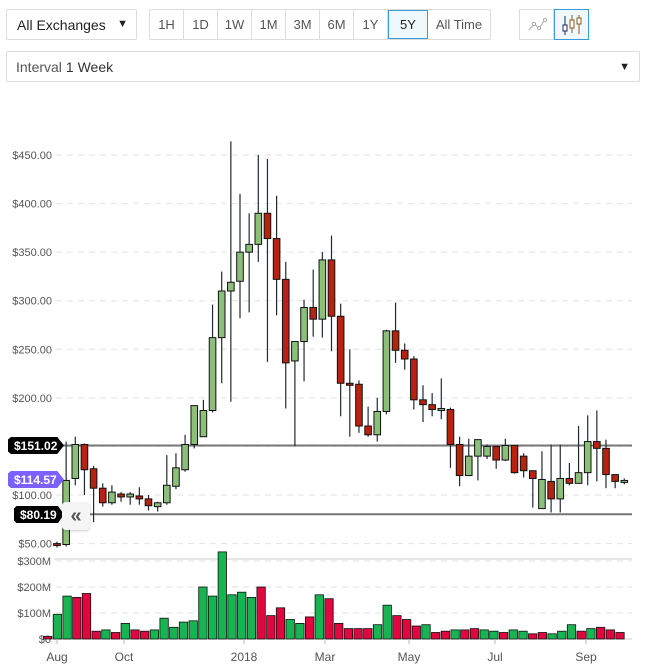 This screenshot has width=646, height=671. Describe the element at coordinates (61, 24) in the screenshot. I see `exchange-value: All Exchanges` at that location.